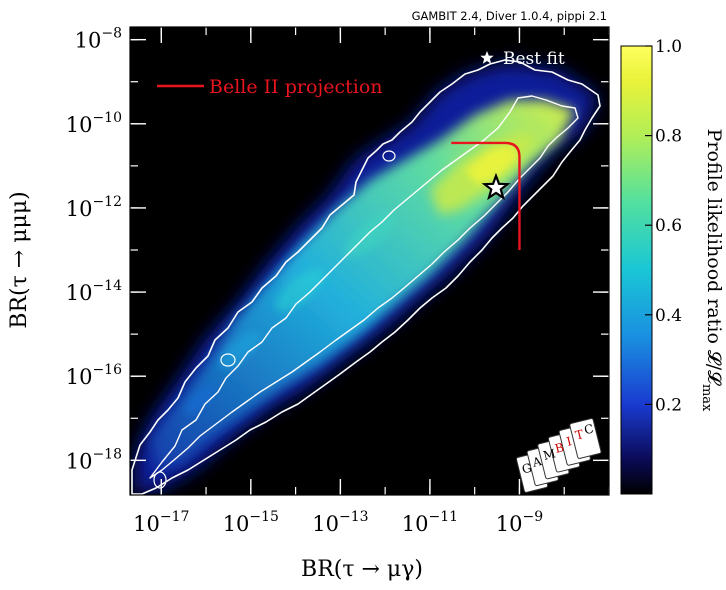  Describe the element at coordinates (496, 186) in the screenshot. I see `best-fit-star-icon` at that location.